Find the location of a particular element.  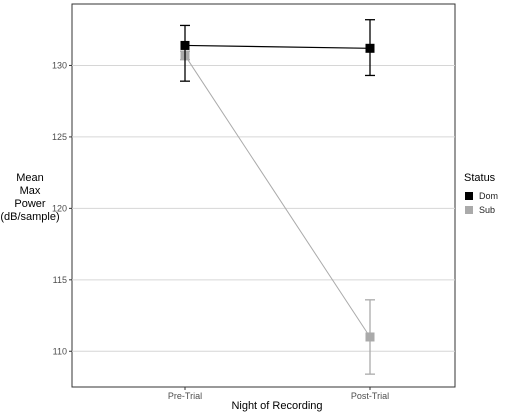

legend-item-sub: Sub is located at coordinates (481, 210).